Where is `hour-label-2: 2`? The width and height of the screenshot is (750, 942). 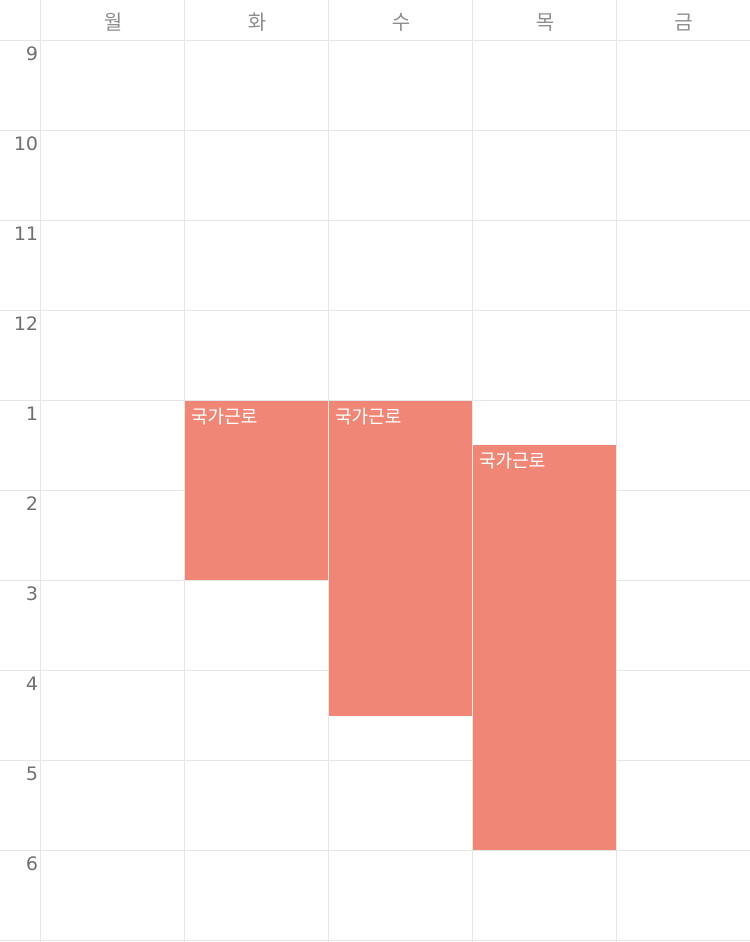
hour-label-2: 2 is located at coordinates (31, 504).